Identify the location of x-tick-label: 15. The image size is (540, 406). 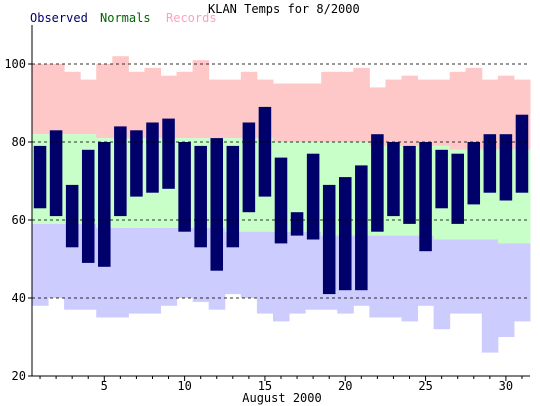
(265, 386).